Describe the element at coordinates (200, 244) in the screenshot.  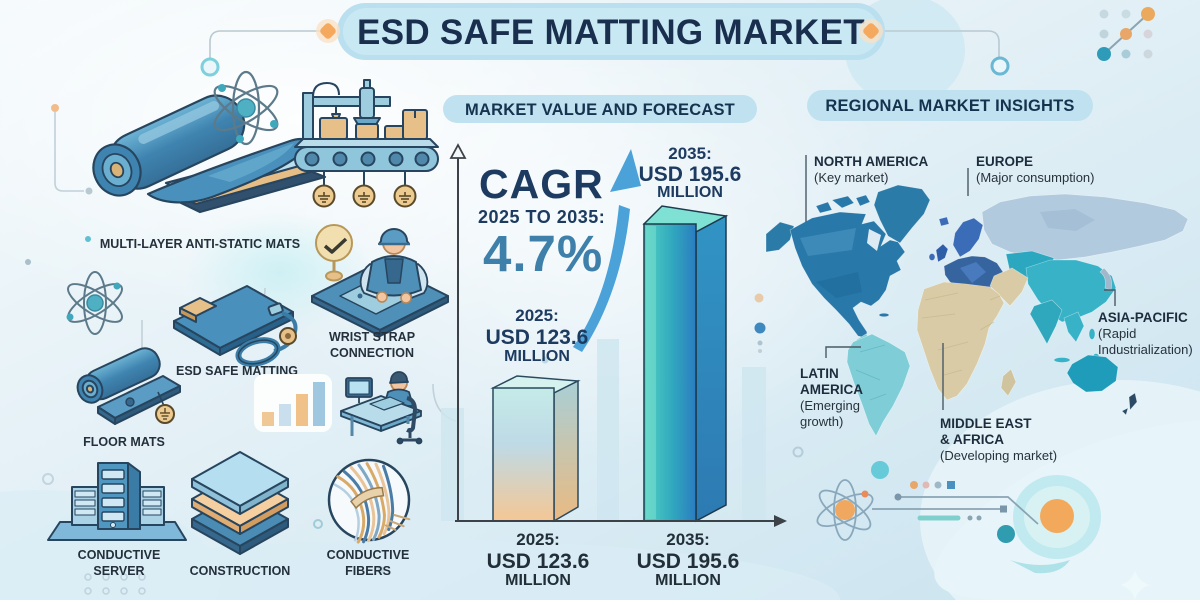
I see `svg-text: MULTI-LAYER ANTI-STATIC MATS` at that location.